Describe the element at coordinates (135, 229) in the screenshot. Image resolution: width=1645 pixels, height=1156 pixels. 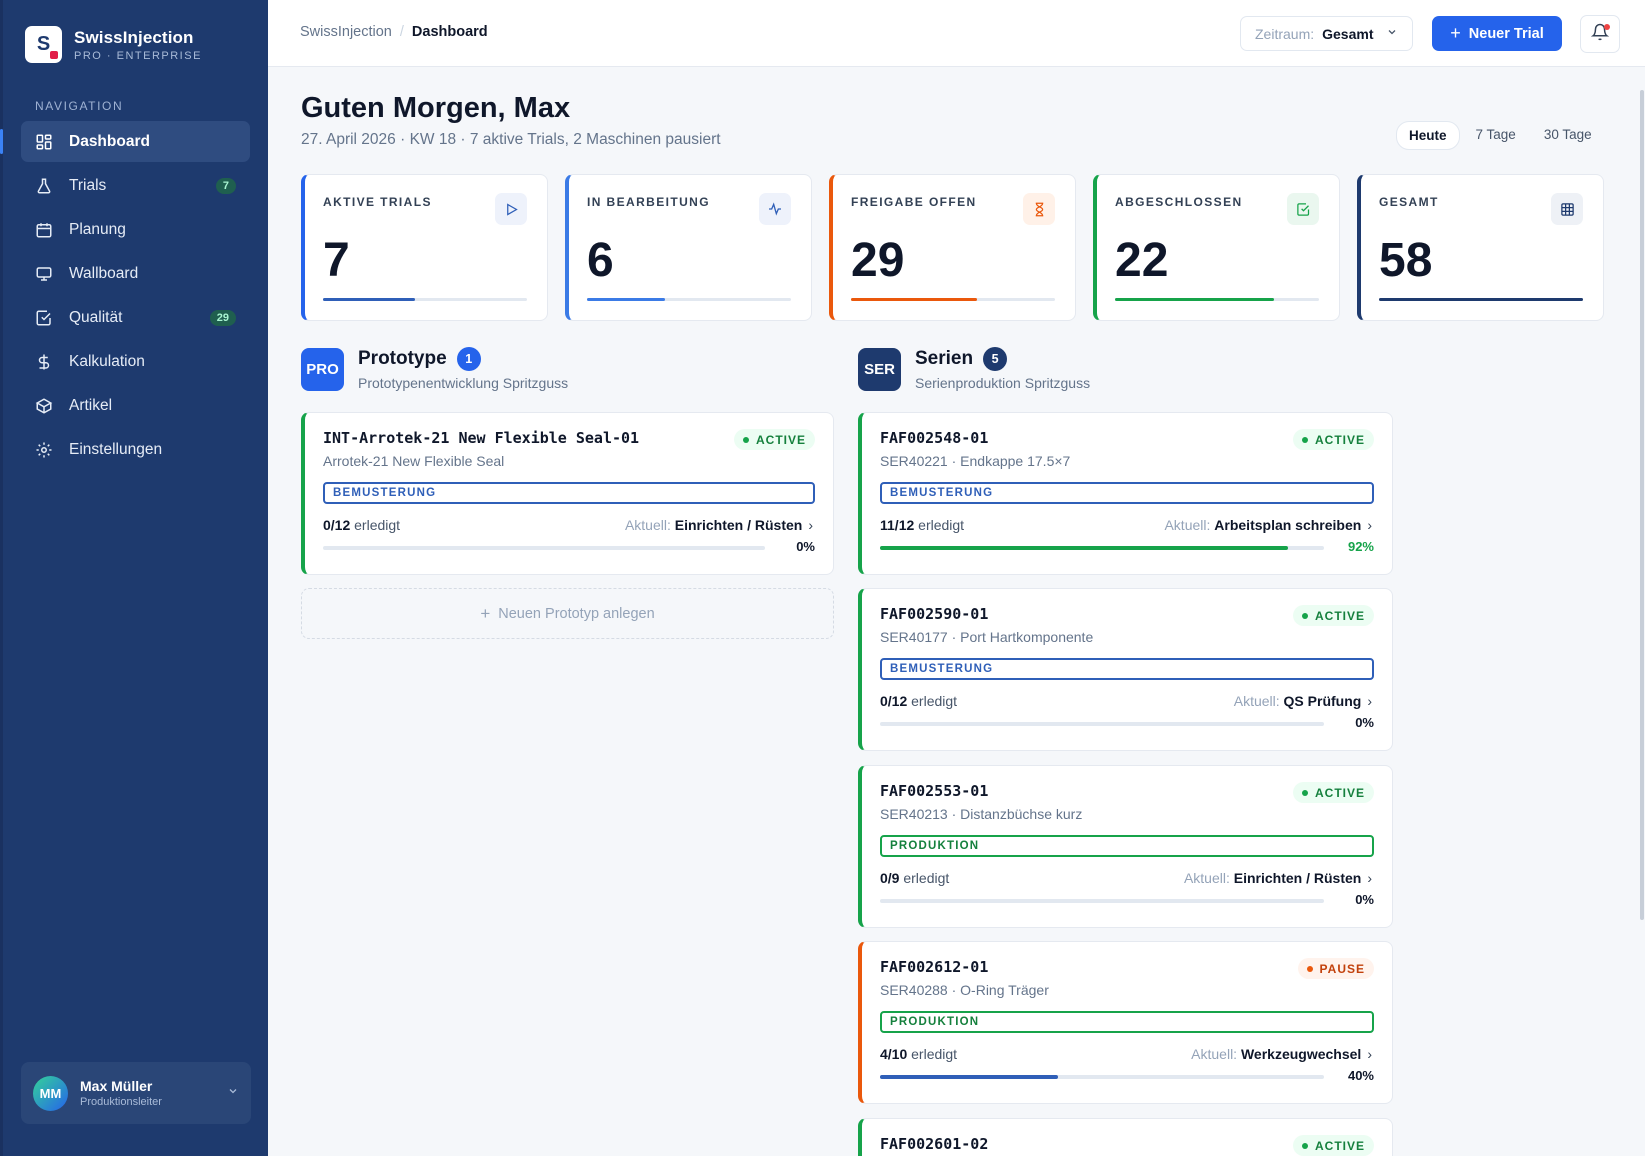
I see `sidebar-item-planung: Planung` at that location.